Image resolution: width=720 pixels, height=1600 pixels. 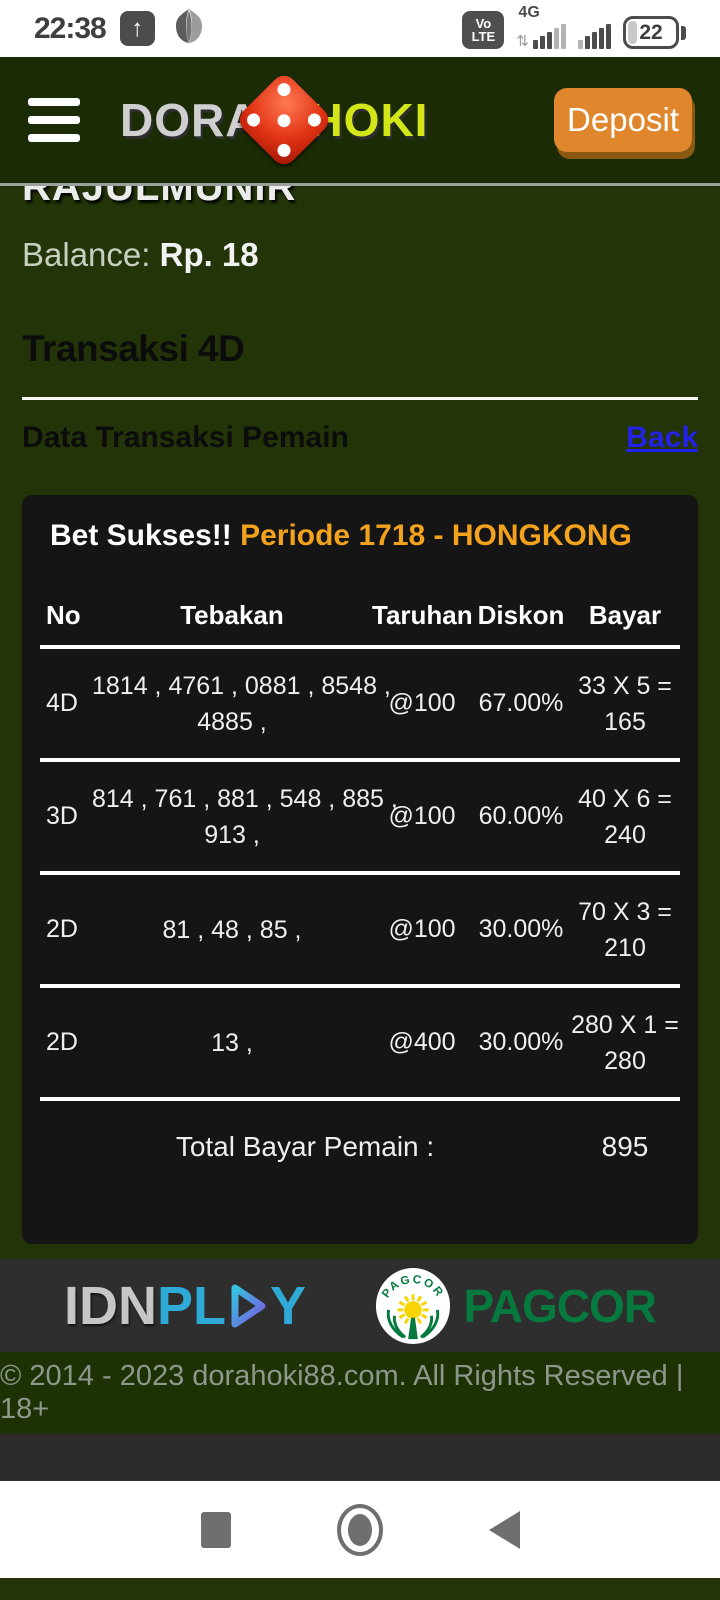 I want to click on android-nav-bar, so click(x=360, y=1529).